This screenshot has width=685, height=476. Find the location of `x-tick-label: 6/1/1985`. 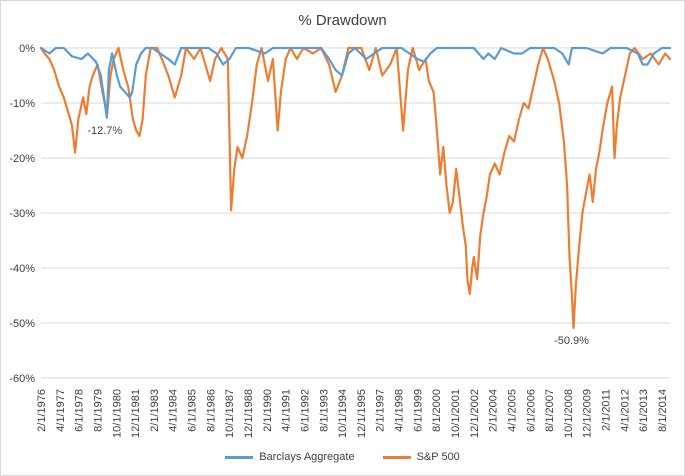

x-tick-label: 6/1/1985 is located at coordinates (193, 410).